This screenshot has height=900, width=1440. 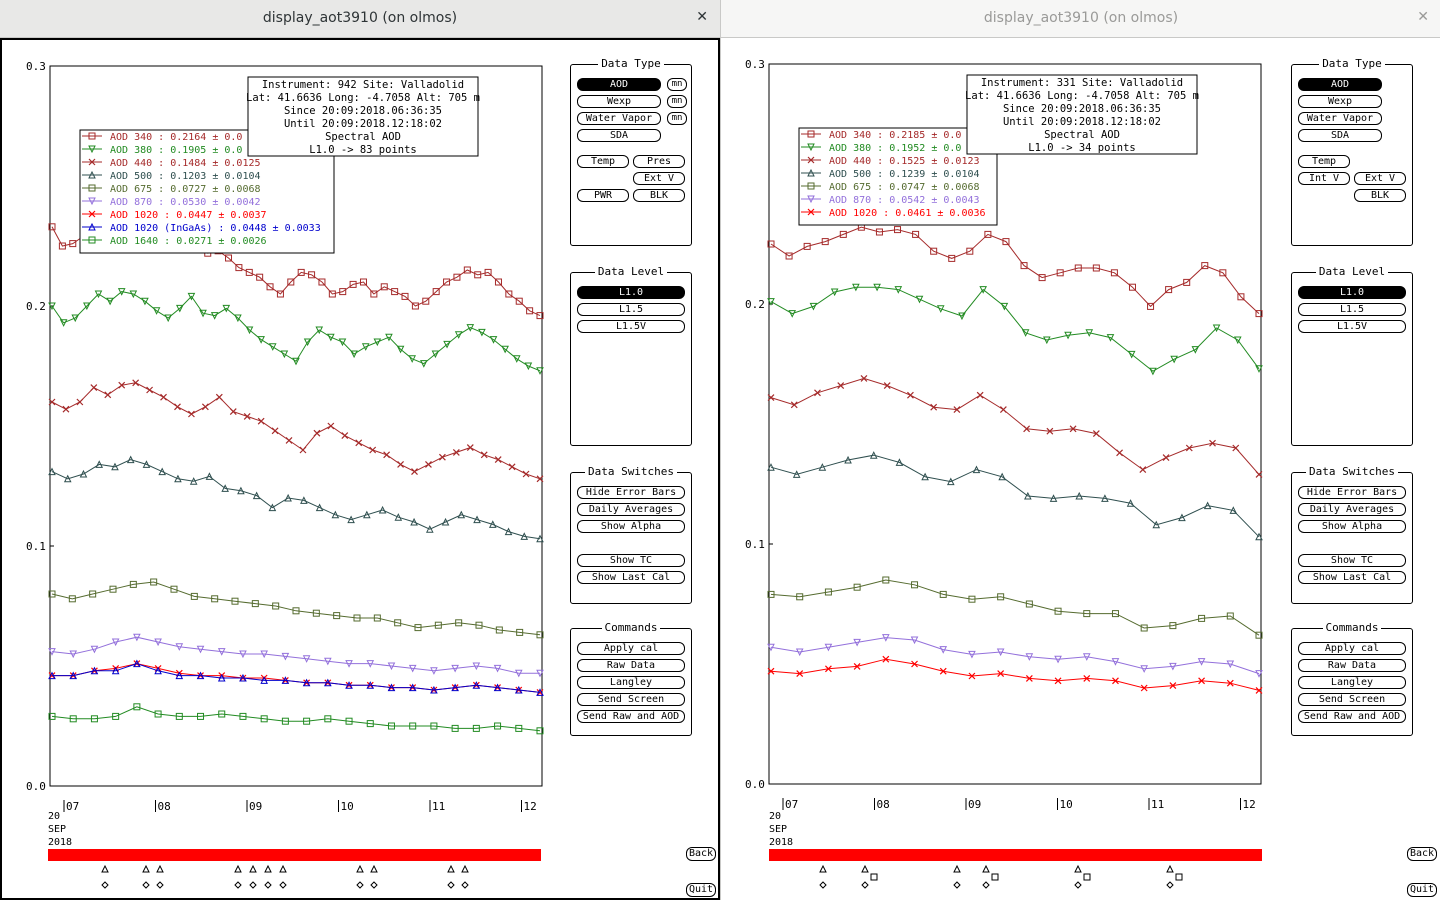 I want to click on int-v-button: Int V, so click(x=1324, y=178).